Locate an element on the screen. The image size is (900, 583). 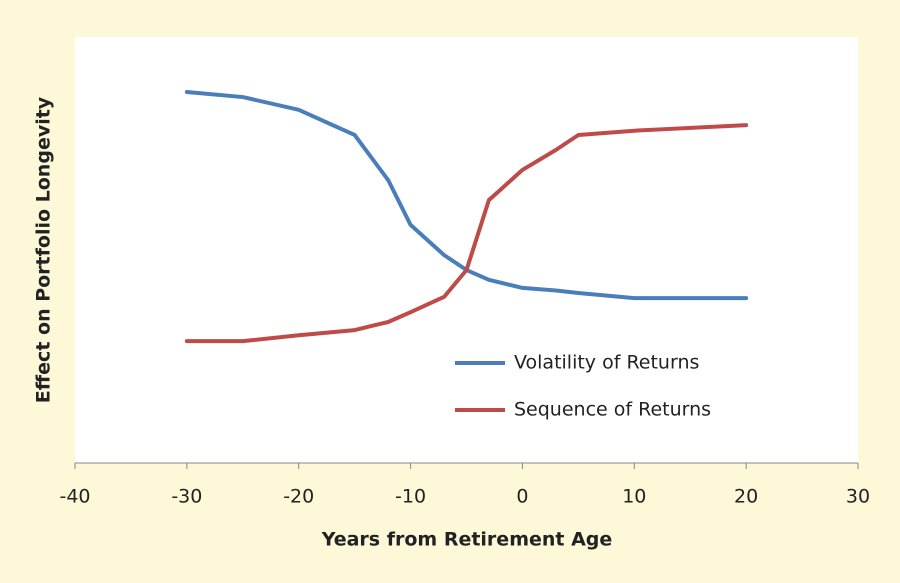
x-tick-label: -30 is located at coordinates (186, 497).